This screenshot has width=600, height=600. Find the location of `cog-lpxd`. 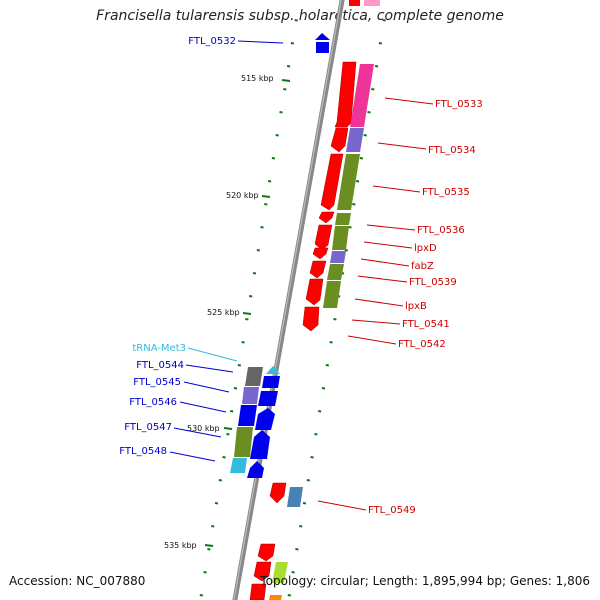

cog-lpxd is located at coordinates (340, 238).